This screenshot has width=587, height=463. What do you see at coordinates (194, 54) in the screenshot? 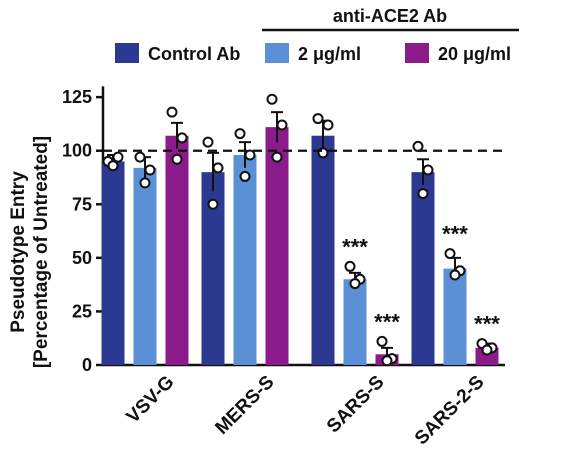
I see `legend-label: Control Ab` at bounding box center [194, 54].